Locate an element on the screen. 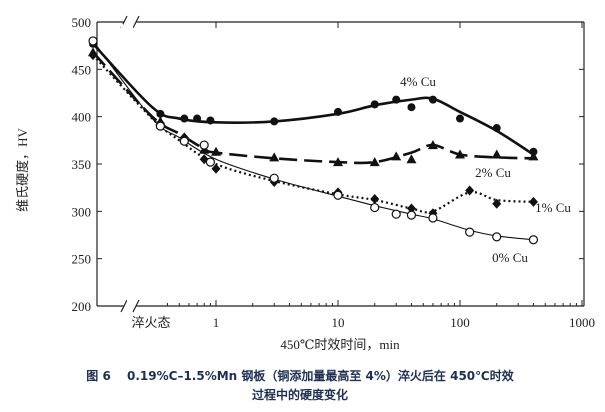  x-tick-label: 10 is located at coordinates (338, 322).